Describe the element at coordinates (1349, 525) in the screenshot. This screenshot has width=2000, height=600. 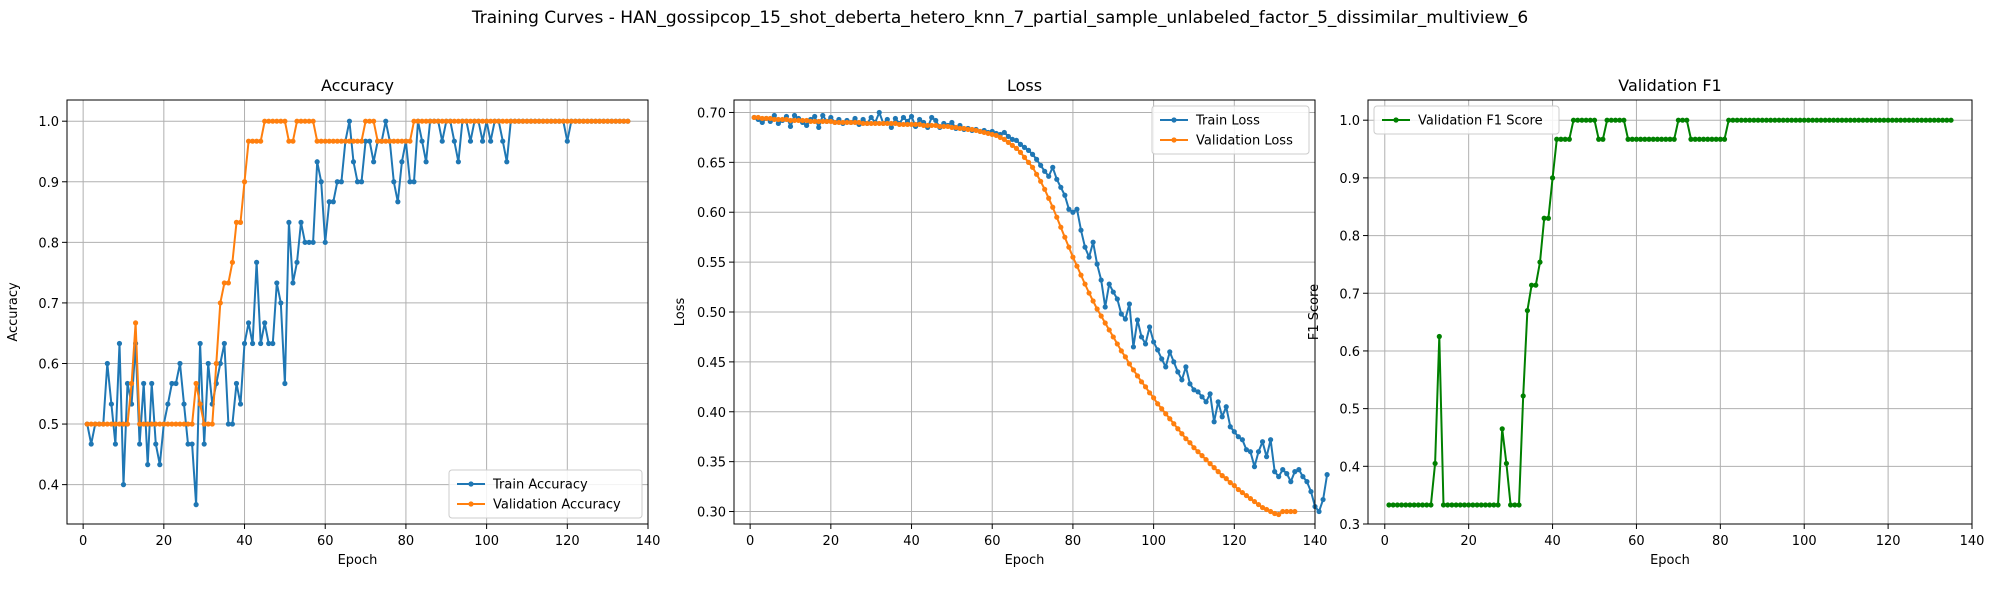
I see `y-tick-label: 0.3` at that location.